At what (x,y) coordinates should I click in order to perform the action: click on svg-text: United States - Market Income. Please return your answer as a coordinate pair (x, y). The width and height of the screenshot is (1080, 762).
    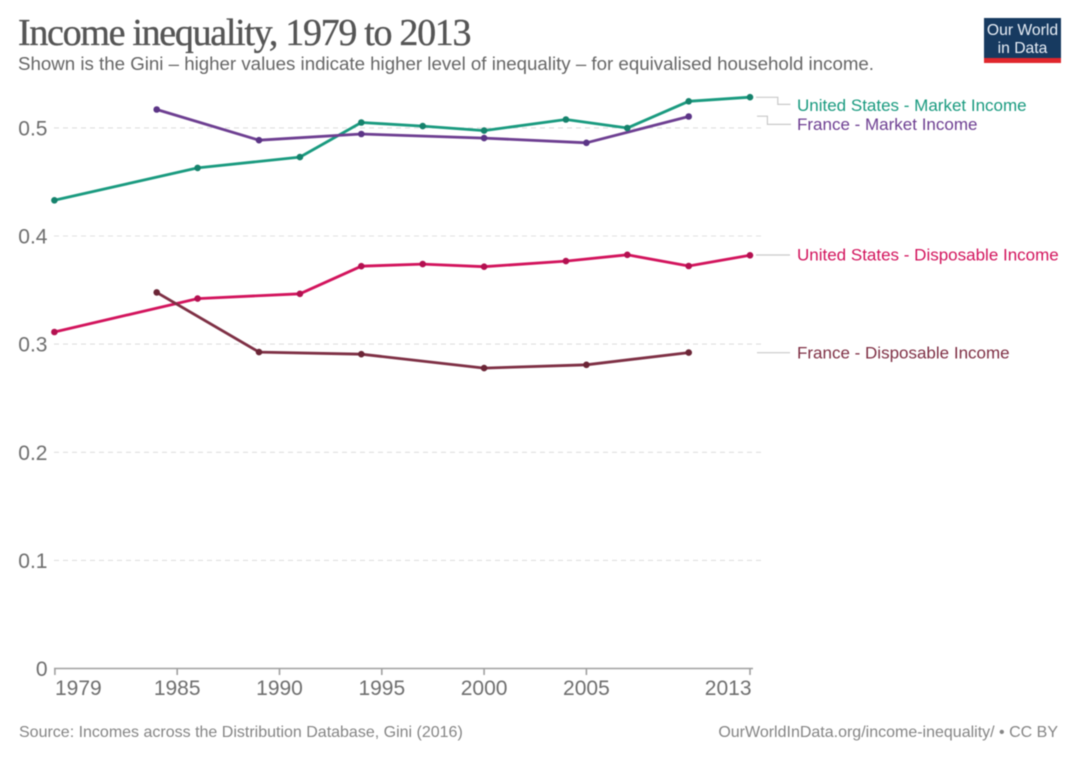
    Looking at the image, I should click on (912, 105).